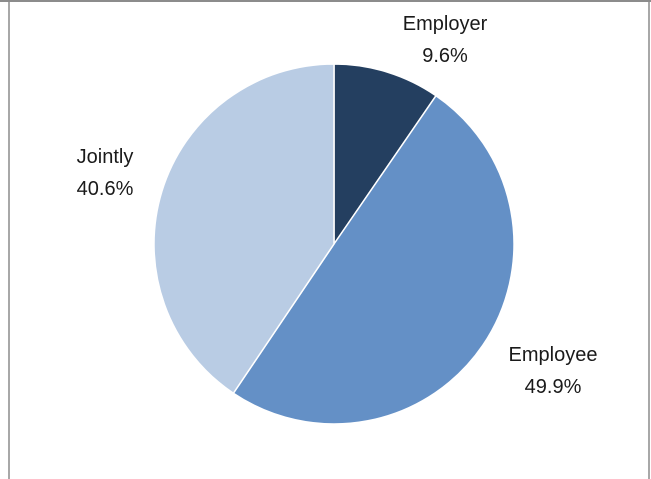 This screenshot has width=651, height=479. What do you see at coordinates (445, 24) in the screenshot?
I see `slice-label-name: Employer` at bounding box center [445, 24].